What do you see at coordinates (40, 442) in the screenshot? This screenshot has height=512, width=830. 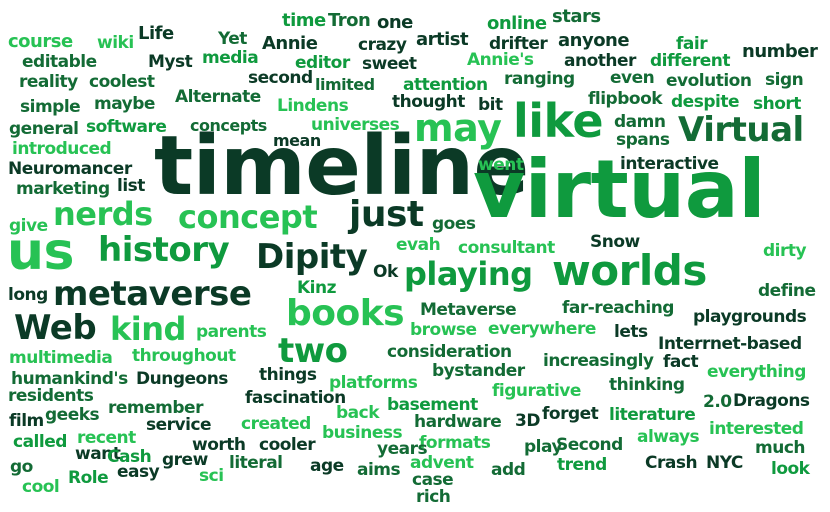 I see `word-called: called` at bounding box center [40, 442].